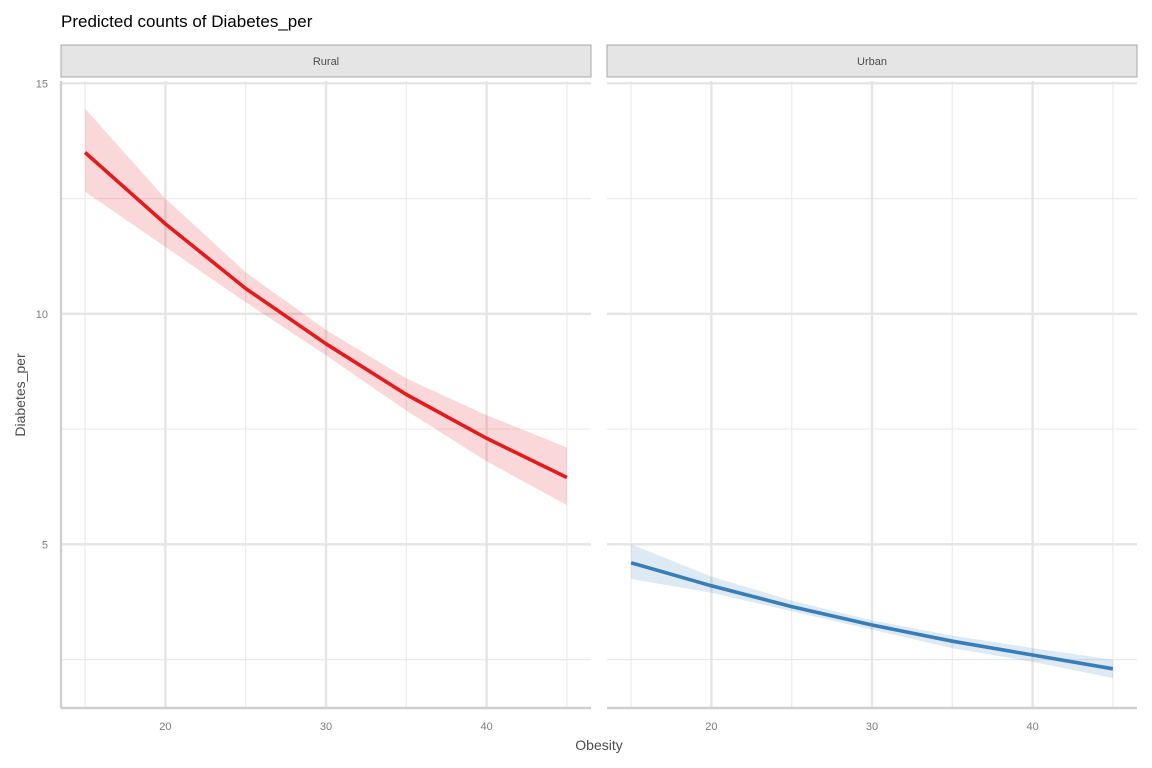 The image size is (1152, 768). I want to click on y-axis-title: Diabetes_per, so click(20, 395).